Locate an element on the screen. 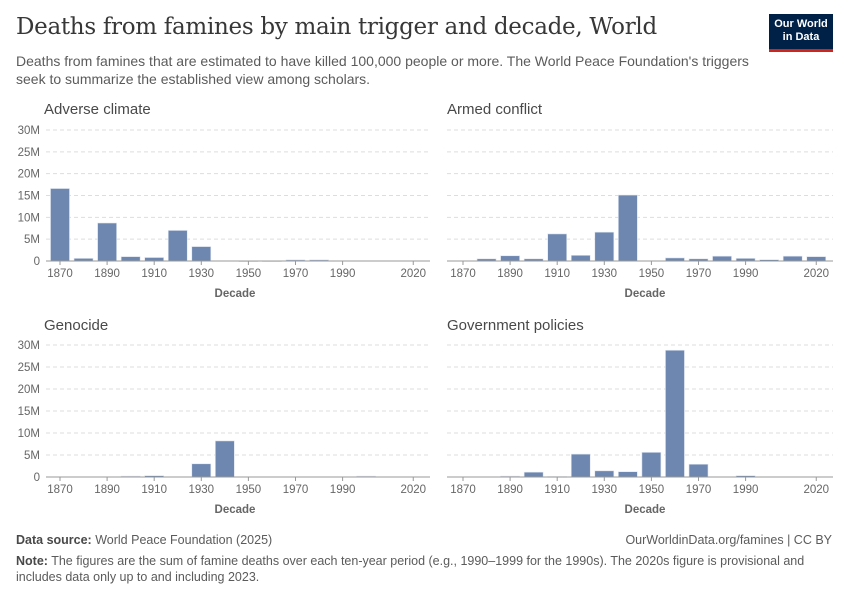  bar-2010 is located at coordinates (792, 258).